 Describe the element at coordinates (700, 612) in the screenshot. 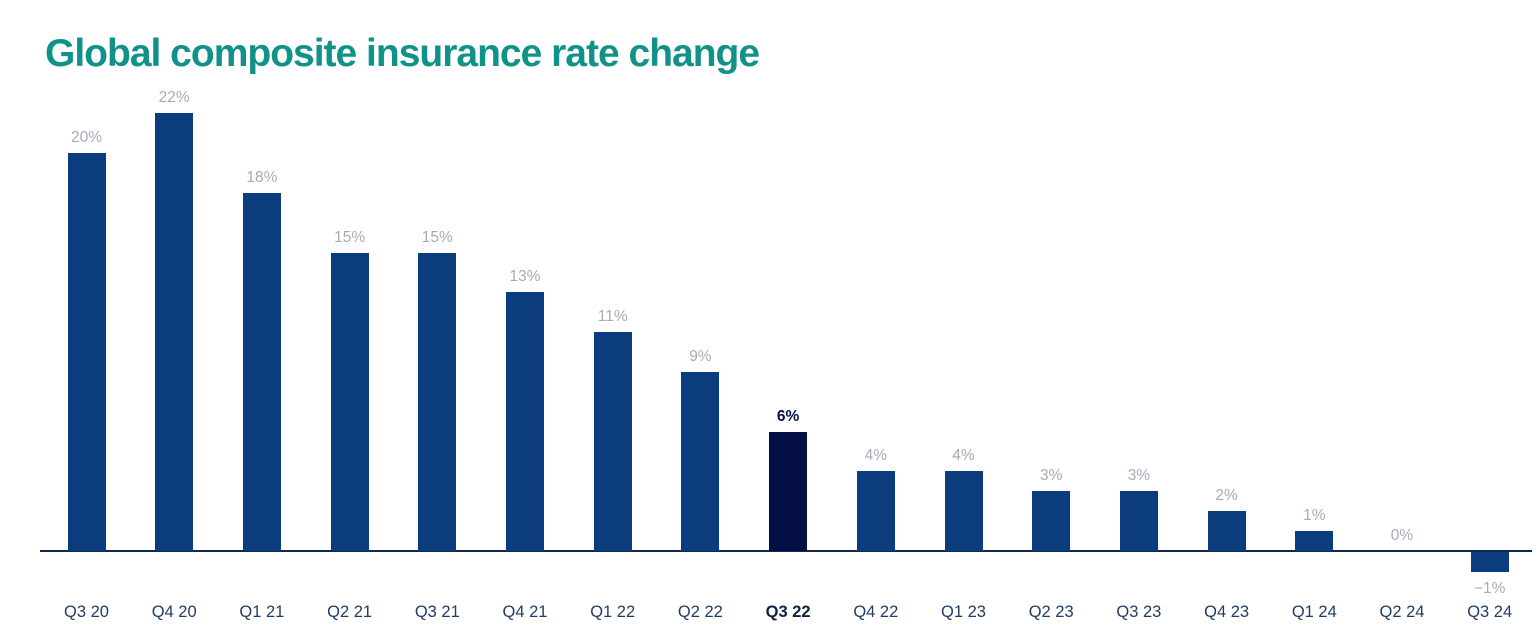

I see `x-axis-label: Q2 22` at that location.